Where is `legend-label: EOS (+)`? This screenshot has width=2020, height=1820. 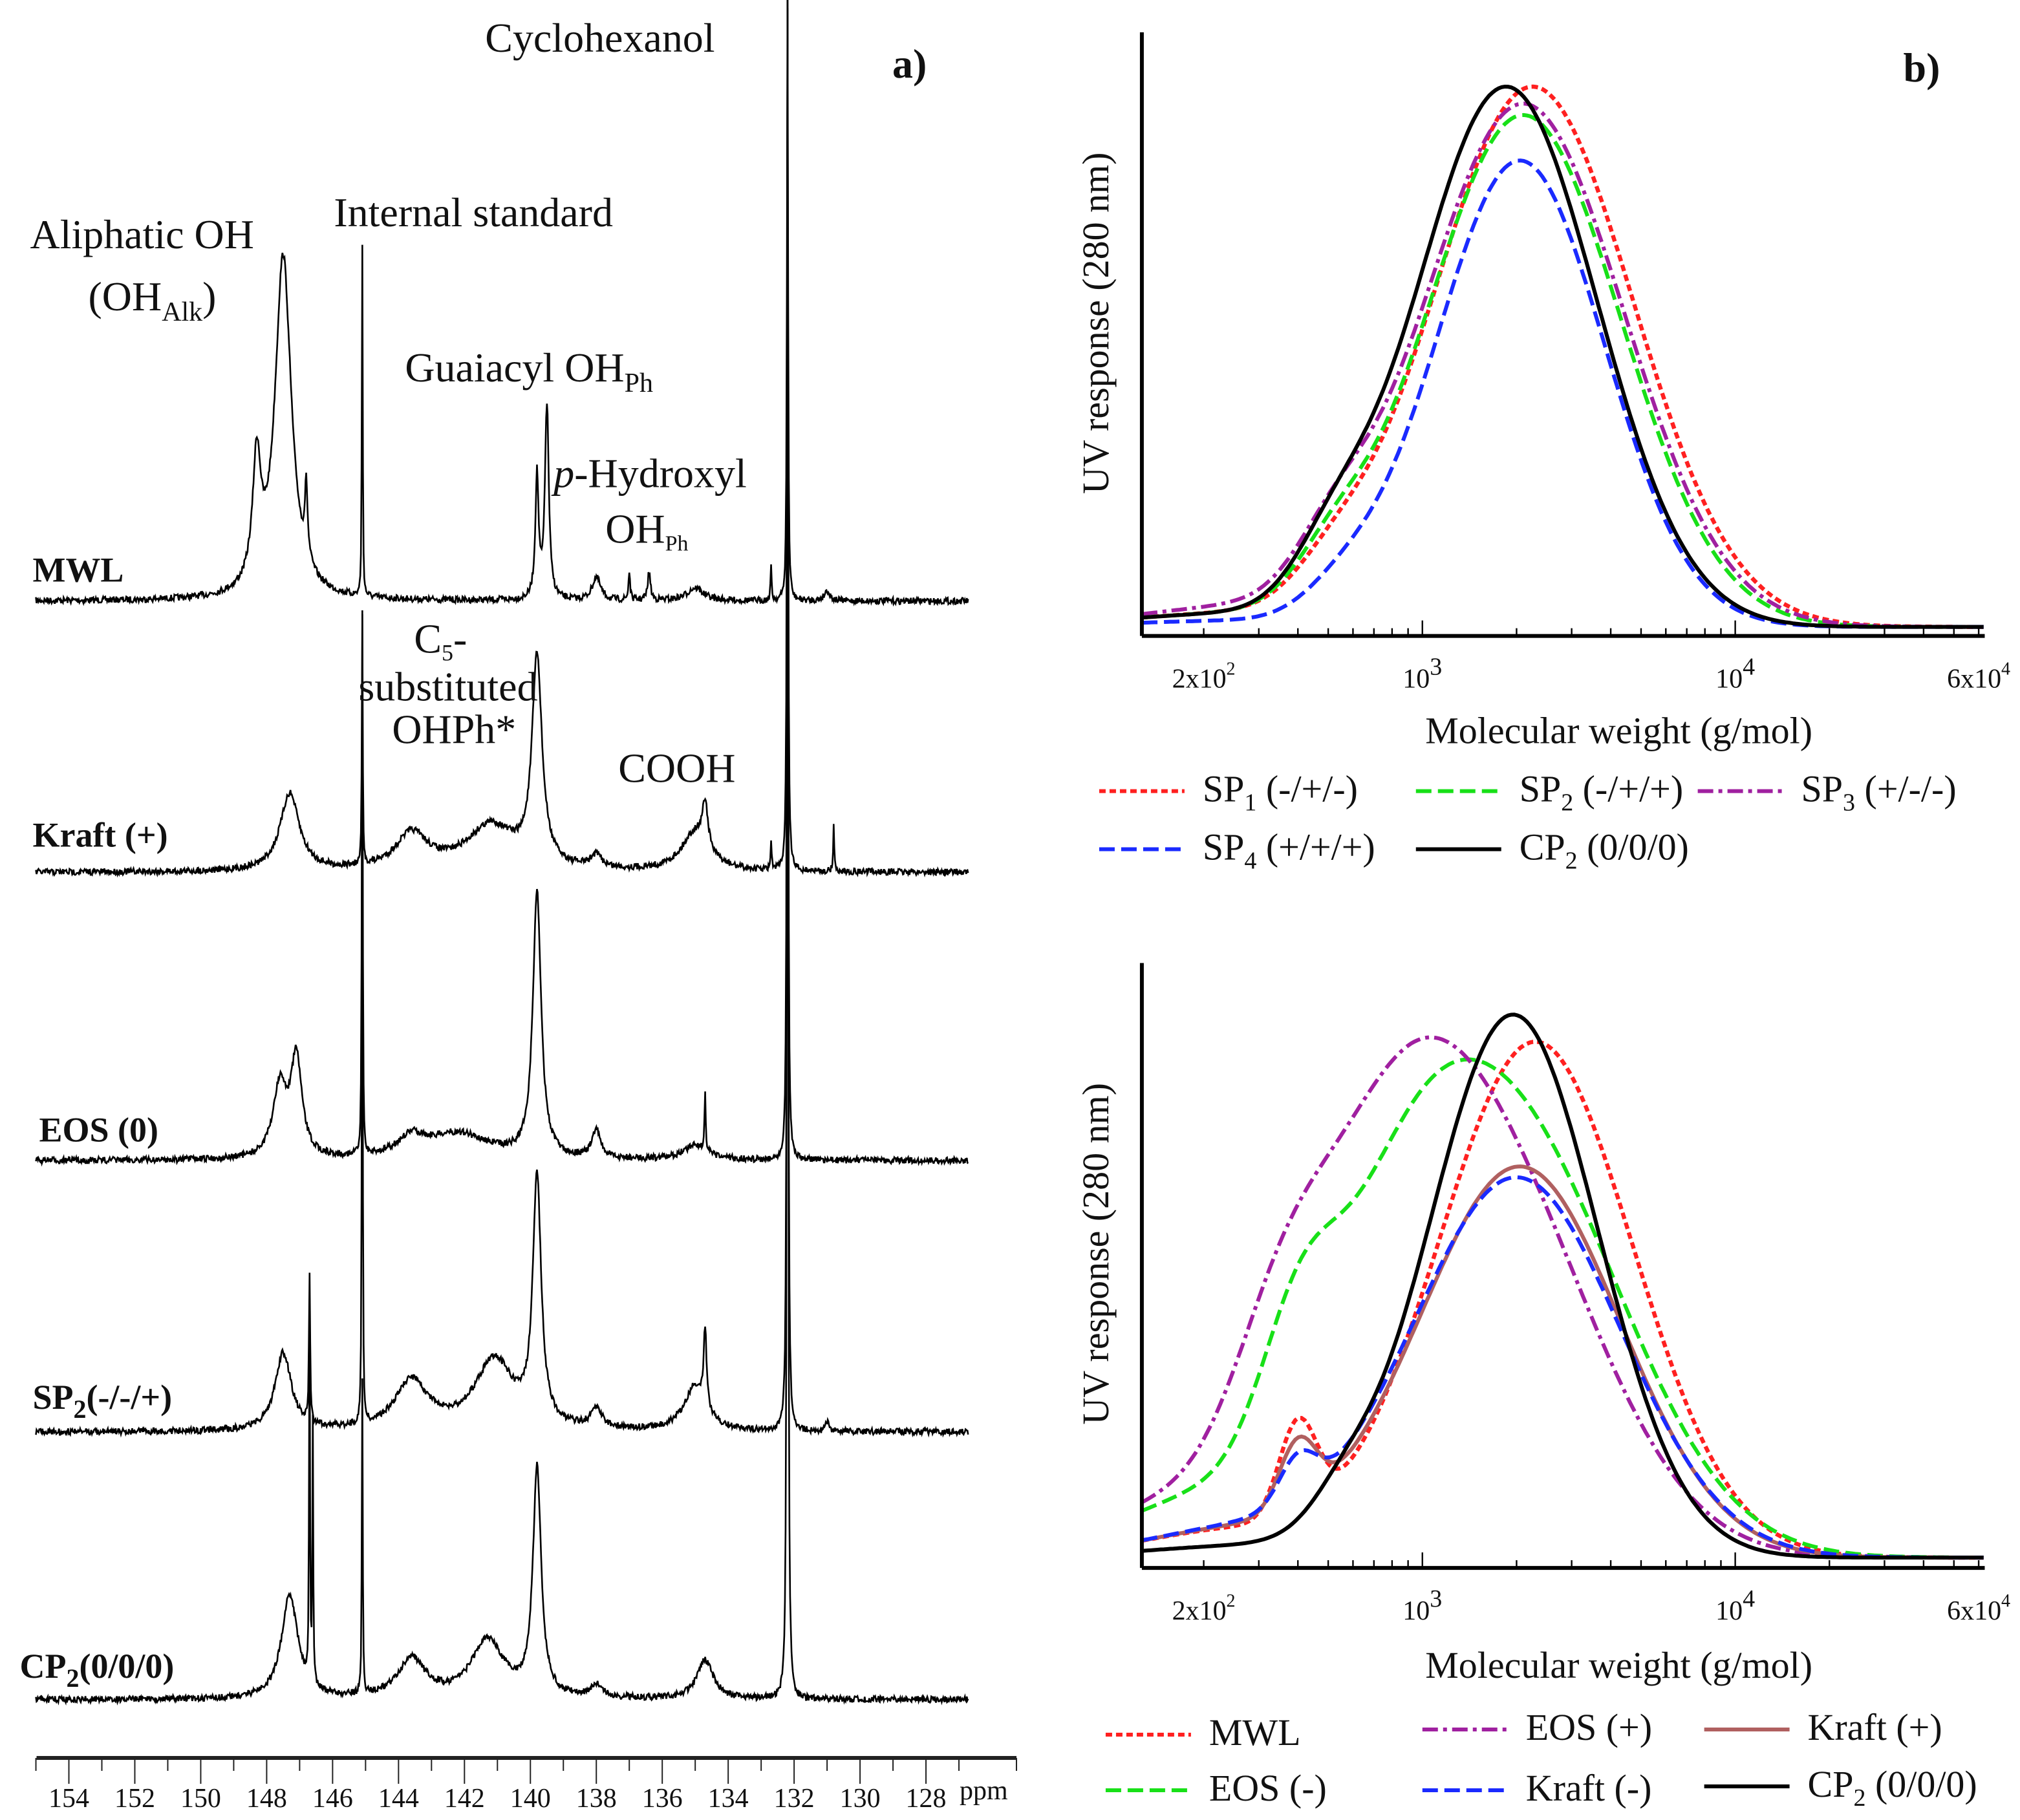
legend-label: EOS (+) is located at coordinates (1589, 1727).